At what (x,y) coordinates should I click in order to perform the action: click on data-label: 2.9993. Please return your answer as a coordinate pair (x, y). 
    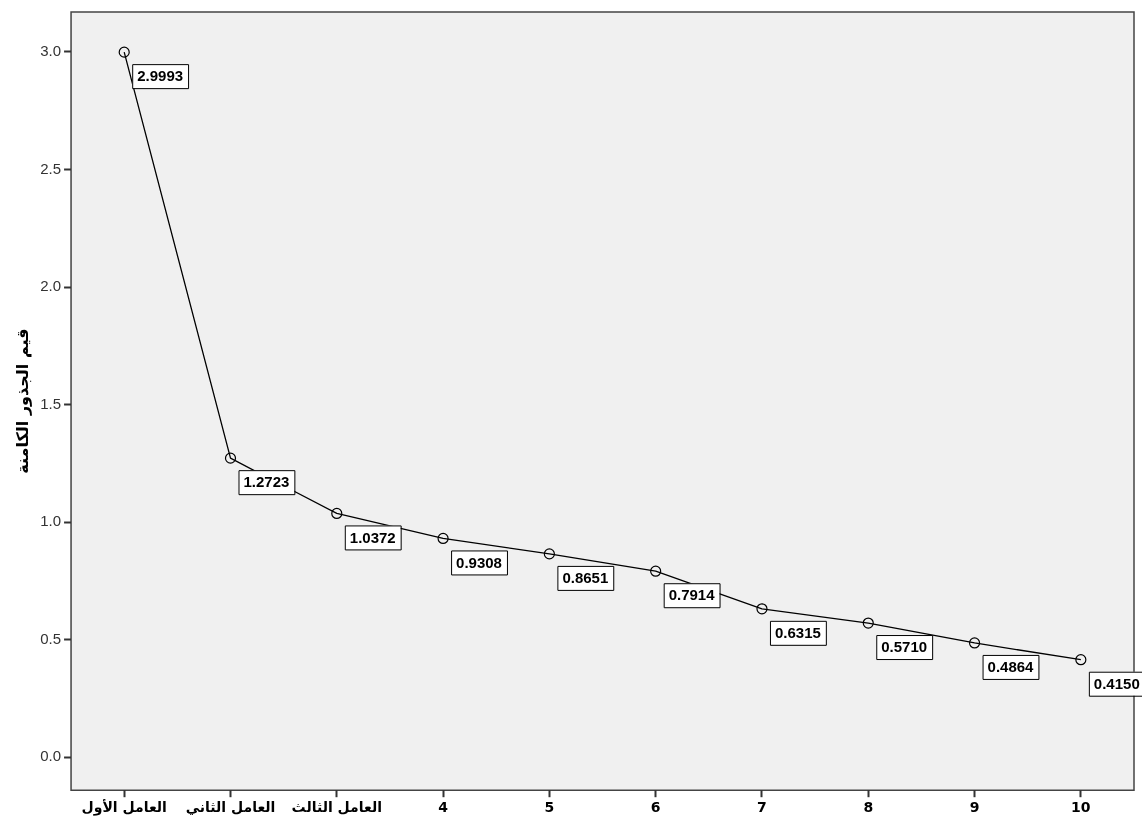
    Looking at the image, I should click on (160, 76).